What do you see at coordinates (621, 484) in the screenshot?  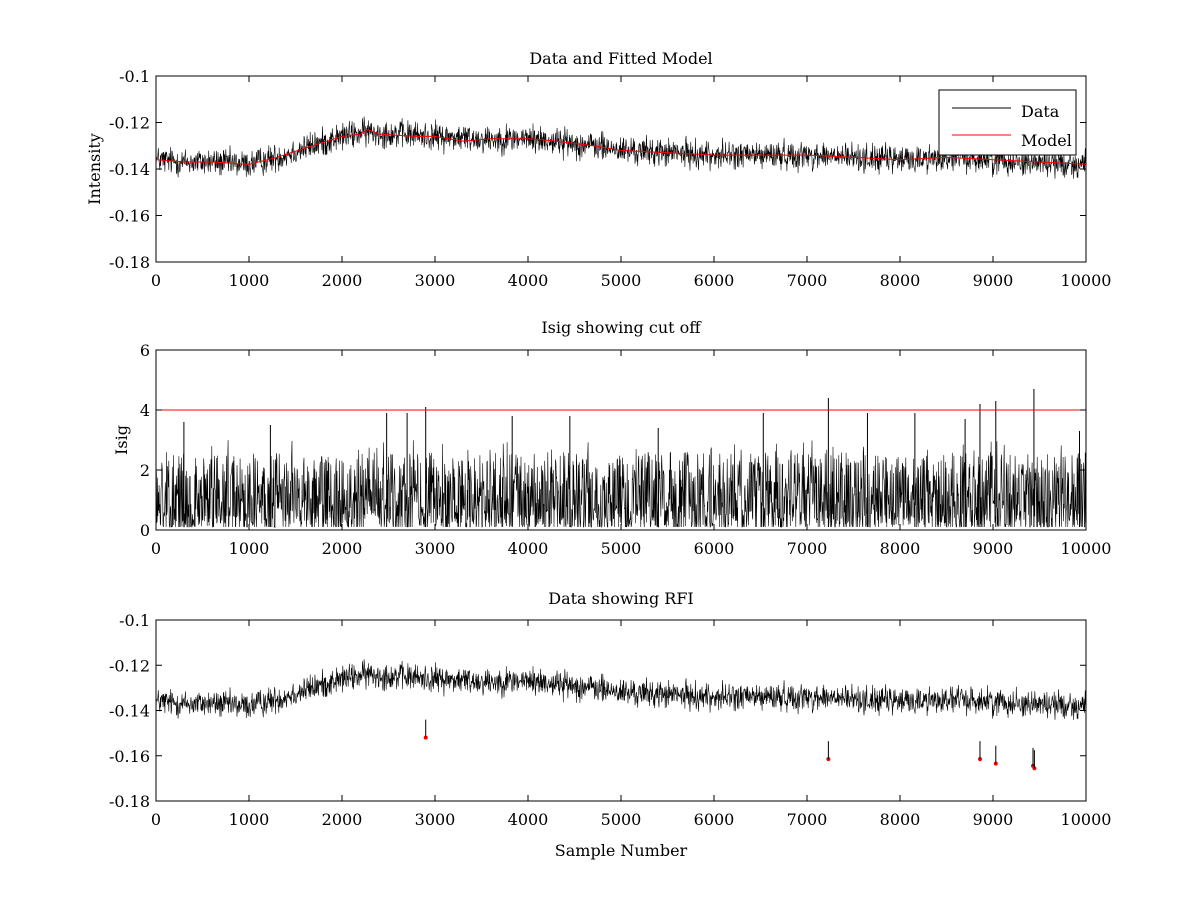 I see `isig-series-line` at bounding box center [621, 484].